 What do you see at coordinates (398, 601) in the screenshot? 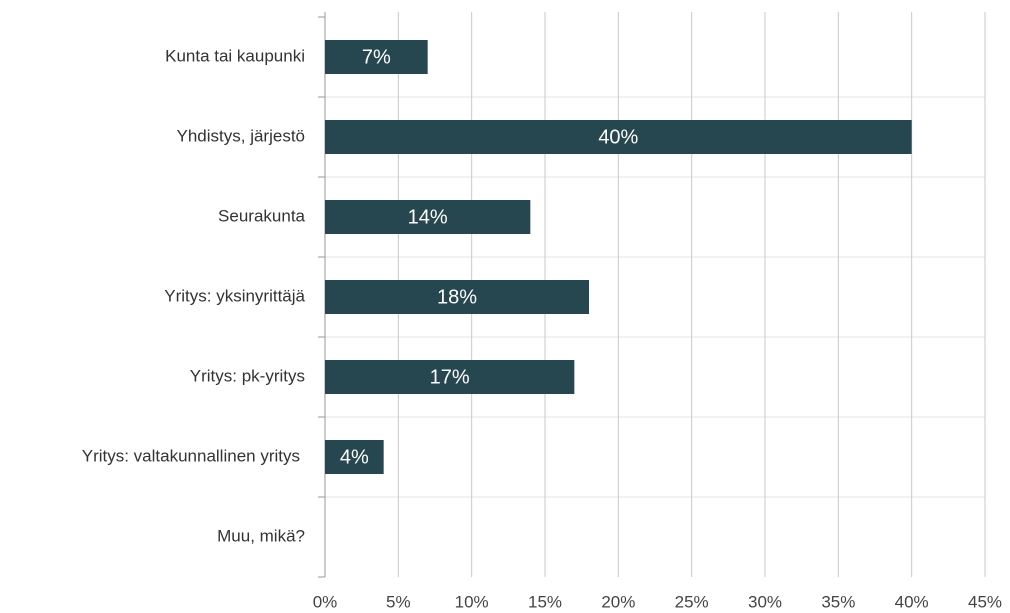
I see `x-tick-label: 5%` at bounding box center [398, 601].